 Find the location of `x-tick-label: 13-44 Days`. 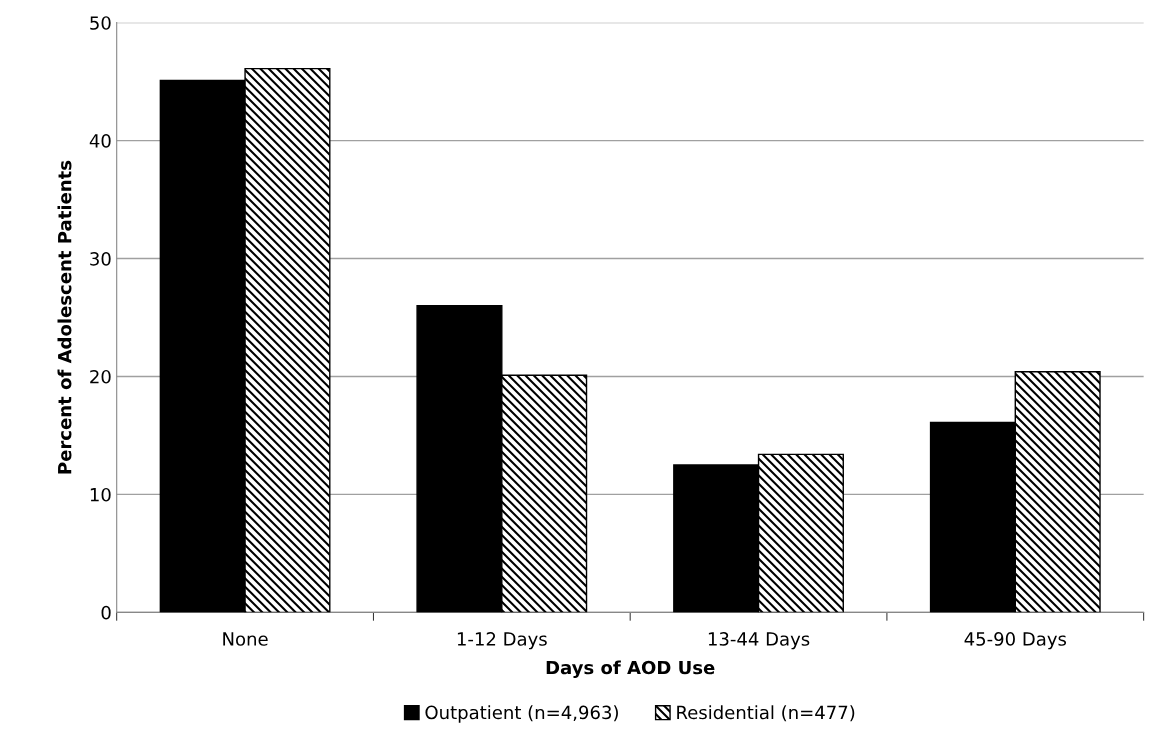

x-tick-label: 13-44 Days is located at coordinates (759, 641).